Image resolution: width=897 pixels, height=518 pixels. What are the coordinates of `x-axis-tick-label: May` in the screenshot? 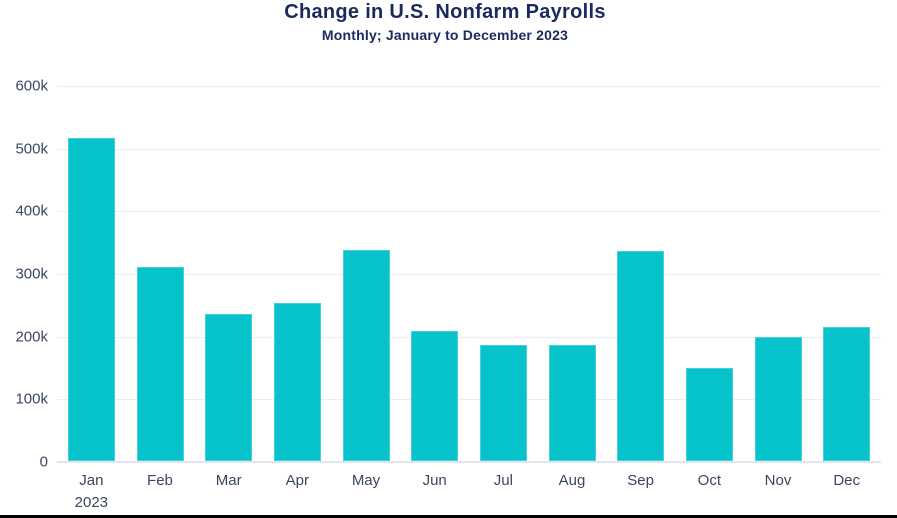 It's located at (366, 481).